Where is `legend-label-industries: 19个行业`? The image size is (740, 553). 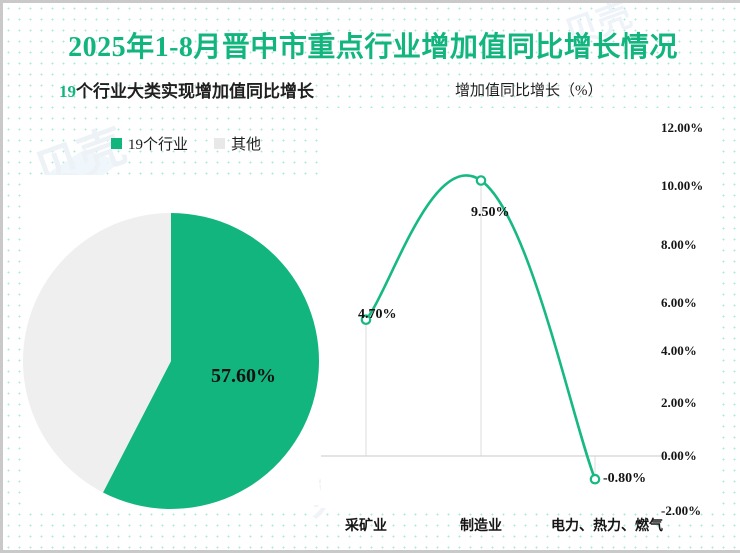
legend-label-industries: 19个行业 is located at coordinates (158, 145).